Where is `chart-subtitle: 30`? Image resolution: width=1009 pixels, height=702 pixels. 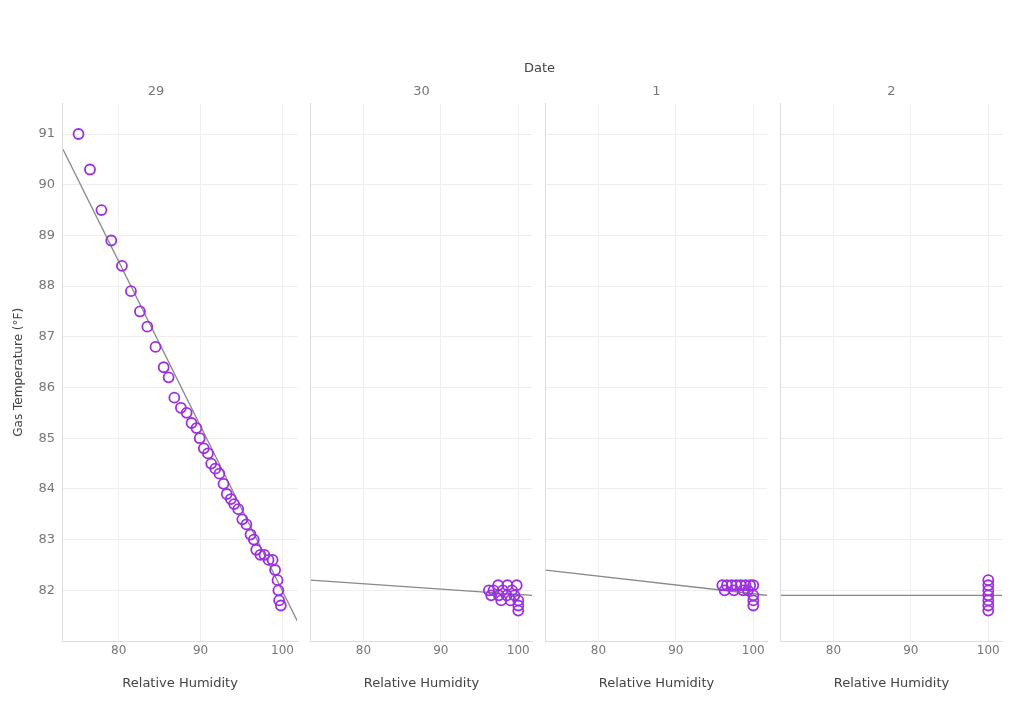 chart-subtitle: 30 is located at coordinates (421, 91).